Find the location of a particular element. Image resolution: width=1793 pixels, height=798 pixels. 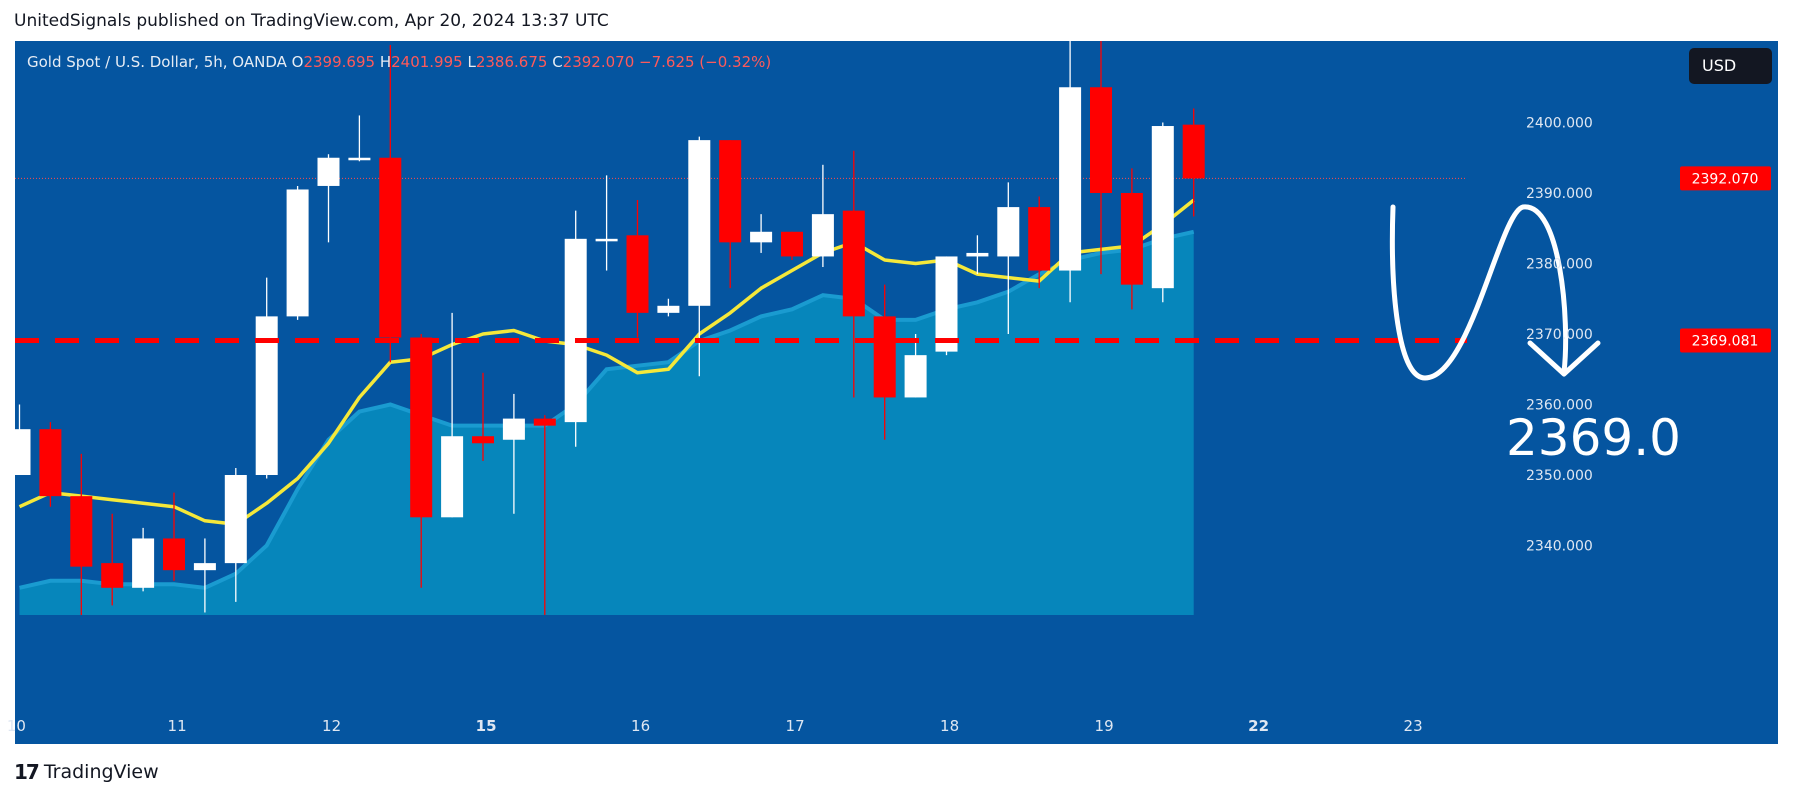

y-tick-label: 2390.000 is located at coordinates (1559, 194).